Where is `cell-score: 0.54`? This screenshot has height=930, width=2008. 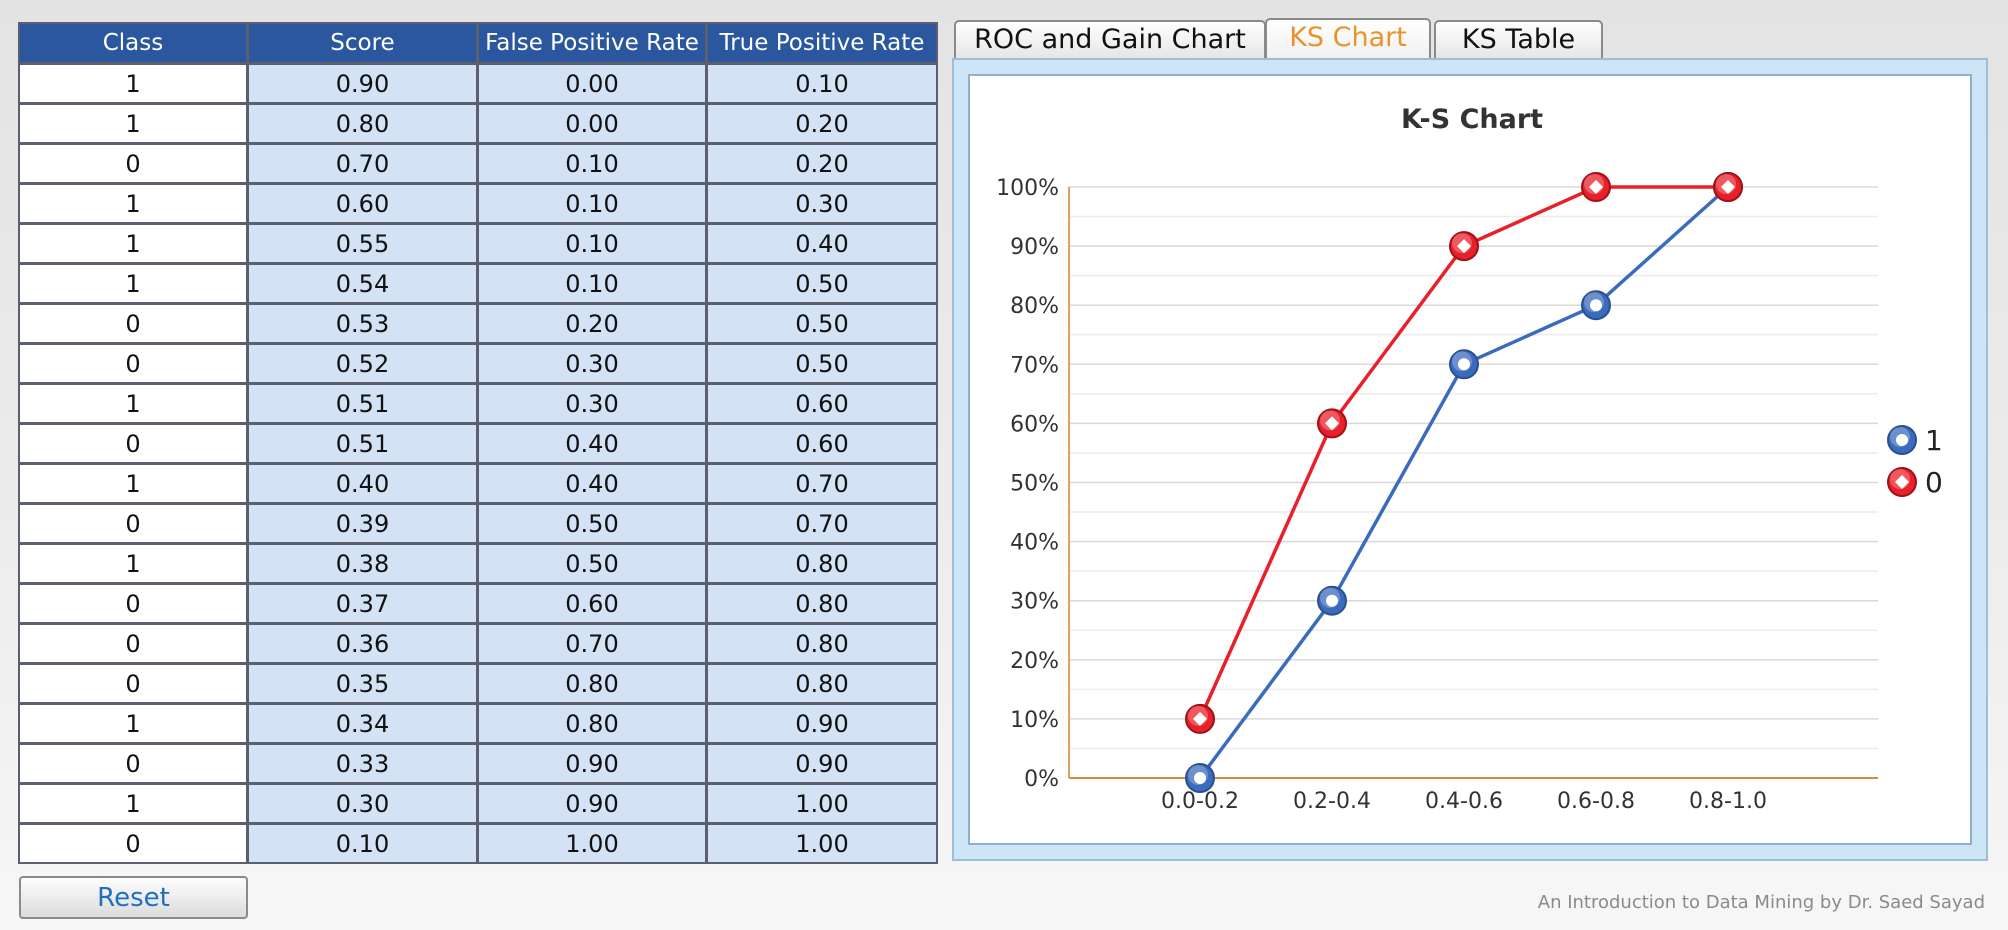
cell-score: 0.54 is located at coordinates (364, 282).